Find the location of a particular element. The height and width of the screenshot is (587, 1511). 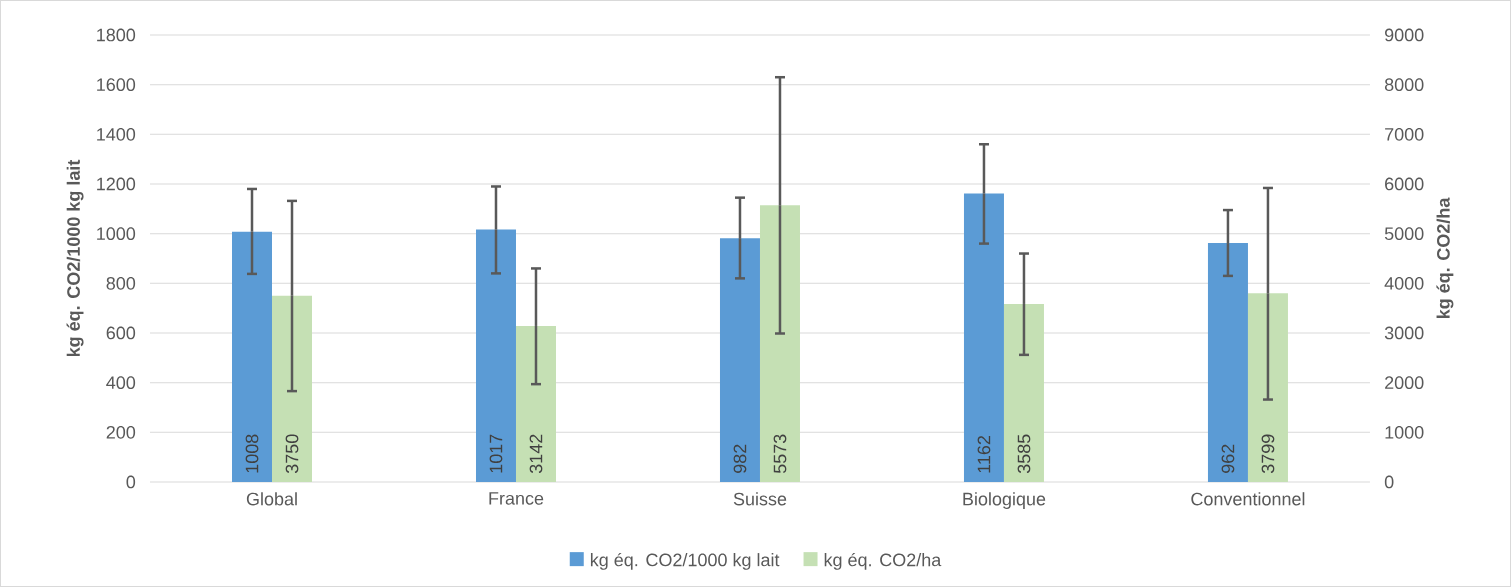

legend-label: kg éq. CO2/ha is located at coordinates (883, 561).